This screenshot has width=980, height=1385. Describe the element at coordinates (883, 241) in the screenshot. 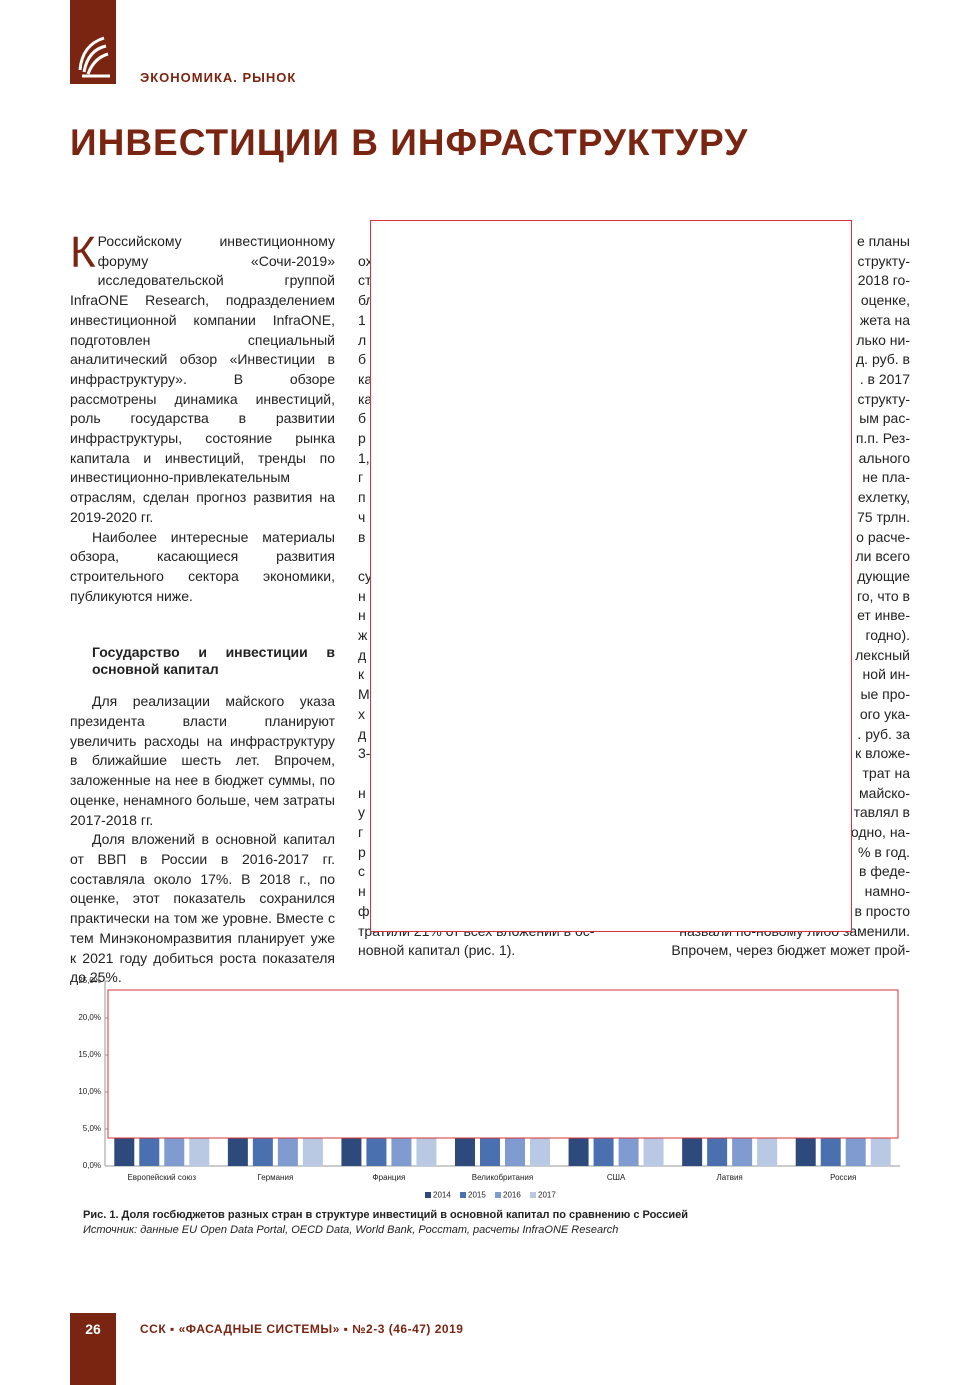

I see `text-line: е планы` at that location.